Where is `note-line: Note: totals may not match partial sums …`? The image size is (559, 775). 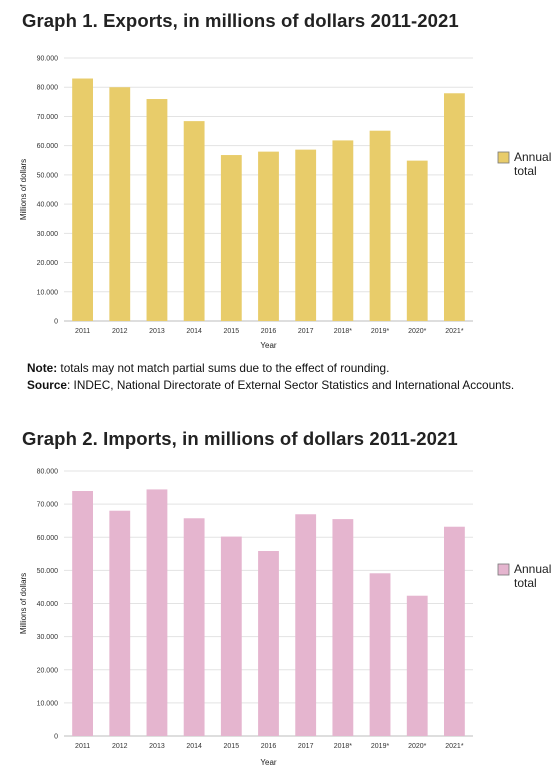
note-line: Note: totals may not match partial sums … is located at coordinates (208, 368).